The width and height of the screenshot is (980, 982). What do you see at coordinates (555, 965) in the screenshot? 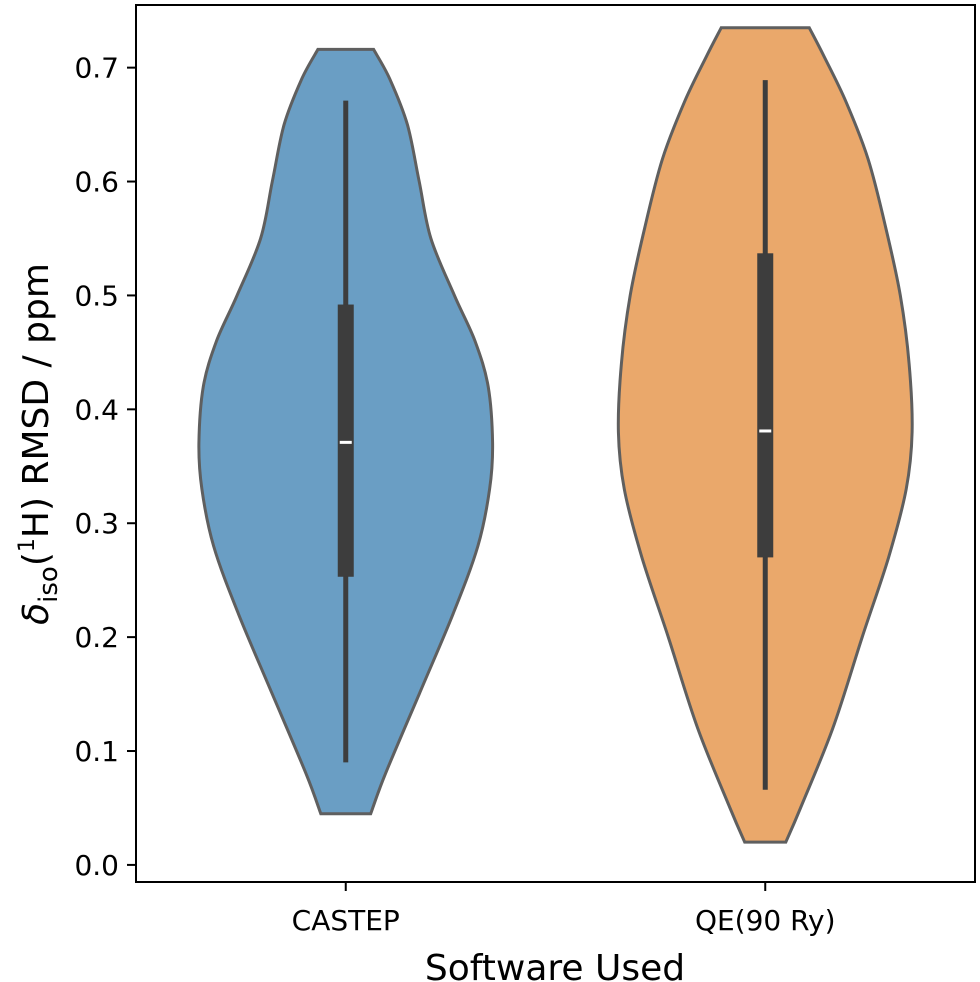
I see `x-axis-title: Software Used` at bounding box center [555, 965].